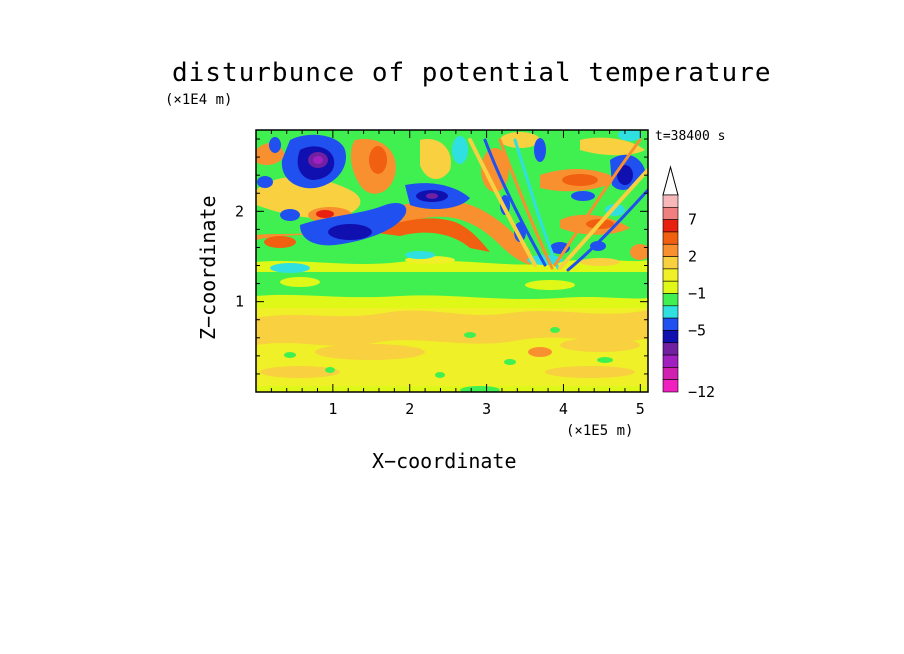 The image size is (904, 654). I want to click on x-axis-label: X−coordinate, so click(444, 461).